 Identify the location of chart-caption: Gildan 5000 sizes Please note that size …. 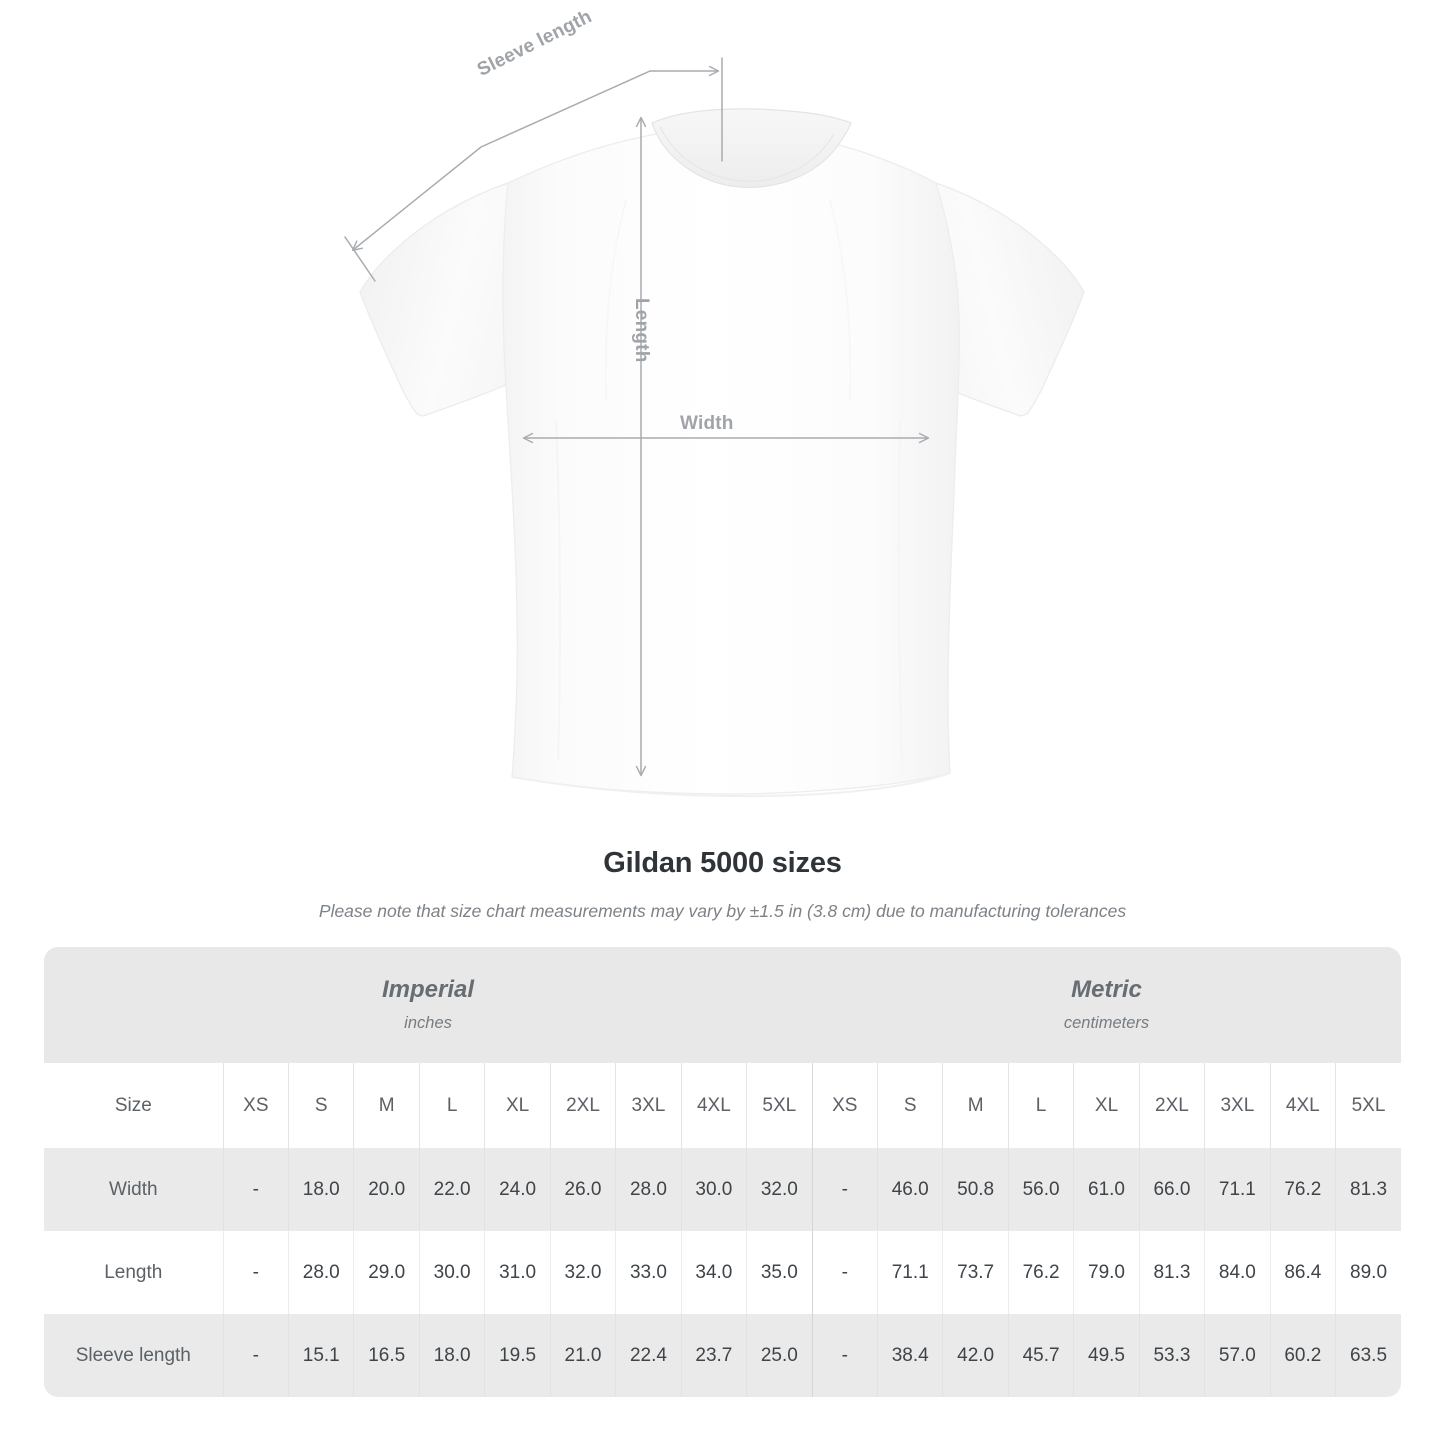
(722, 883).